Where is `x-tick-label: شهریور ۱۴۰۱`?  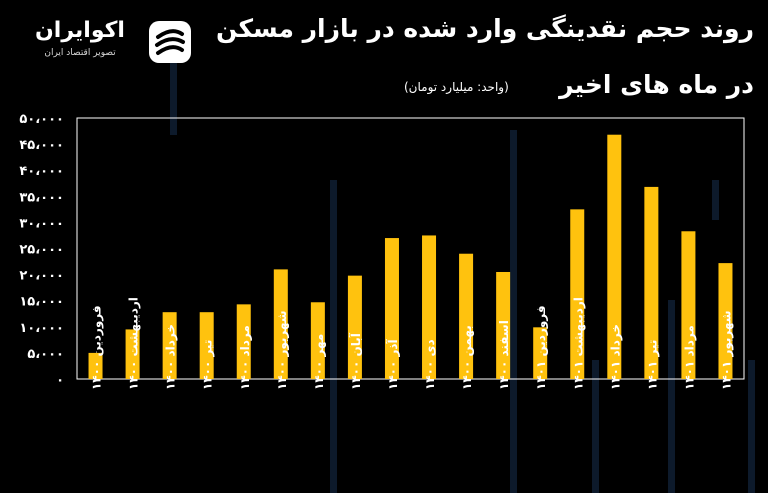
x-tick-label: شهریور ۱۴۰۱ is located at coordinates (726, 350).